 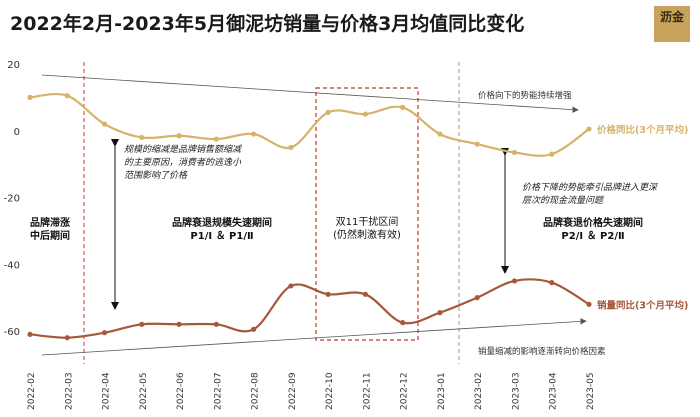 I want to click on x-tick-label: 2022-11, so click(x=367, y=391).